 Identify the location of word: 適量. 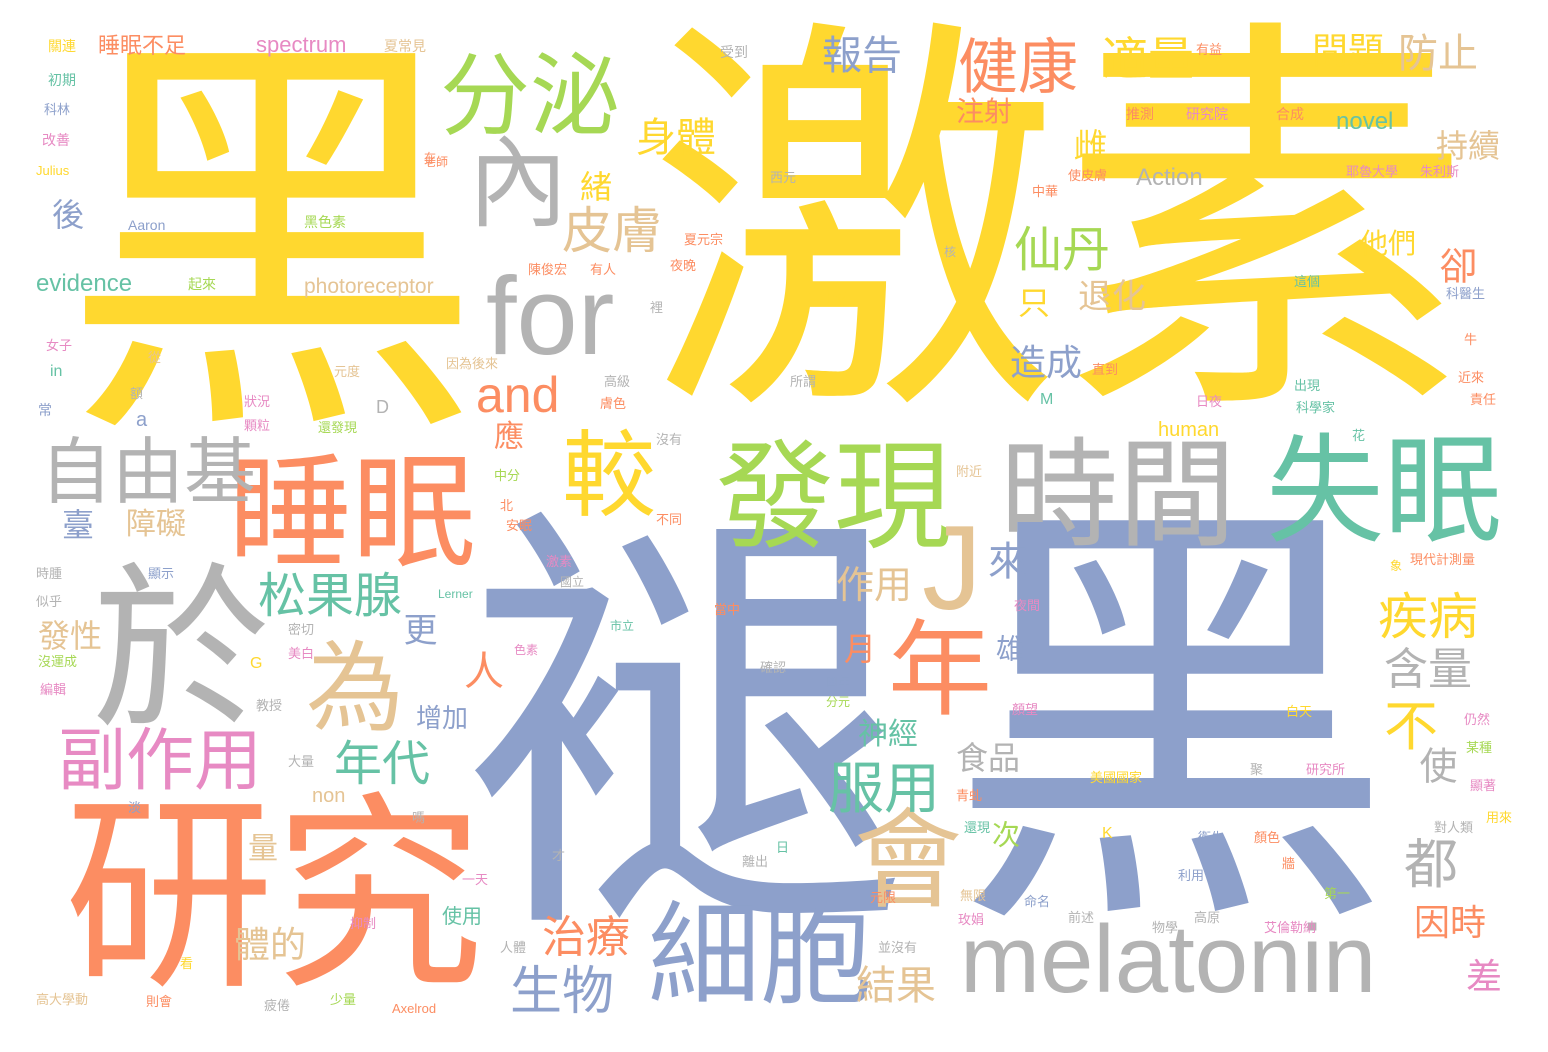
(1148, 59).